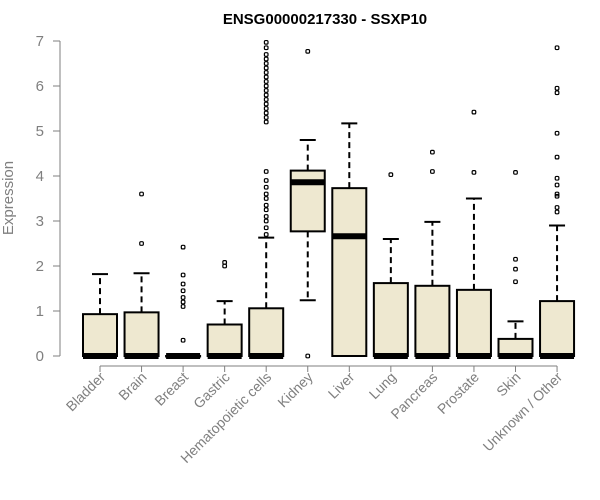 This screenshot has width=600, height=500. What do you see at coordinates (40, 176) in the screenshot?
I see `y-tick-label: 4` at bounding box center [40, 176].